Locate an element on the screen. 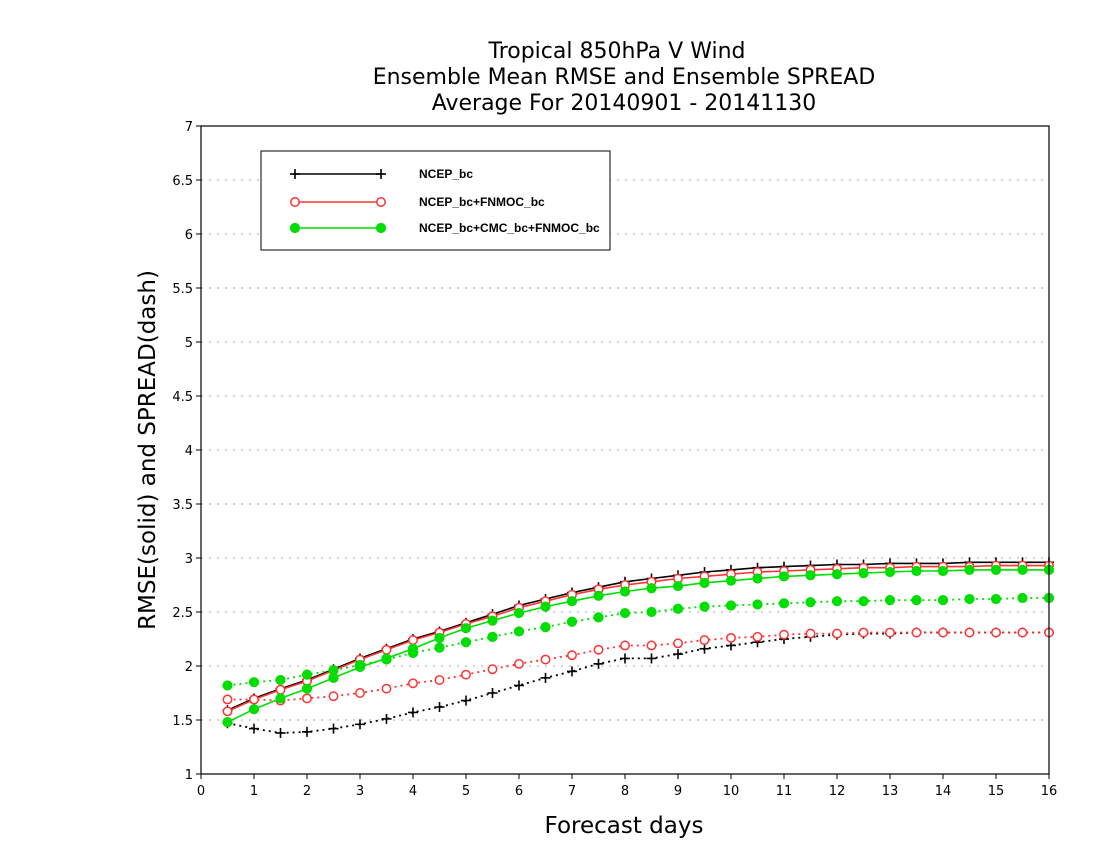  title-line-2: Ensemble Mean RMSE and Ensemble SPREAD is located at coordinates (624, 77).